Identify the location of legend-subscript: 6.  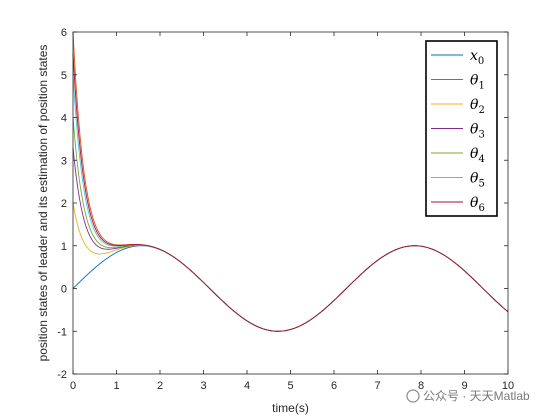
(481, 208).